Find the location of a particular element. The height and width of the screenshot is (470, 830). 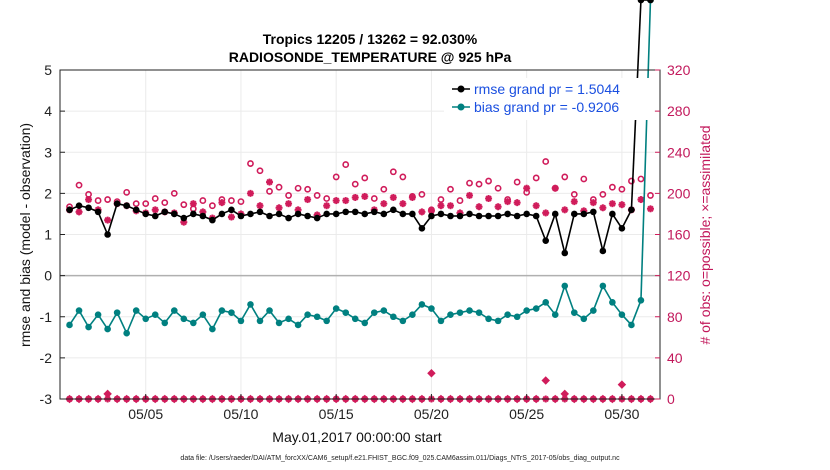

y-left-tick-label: 4 is located at coordinates (48, 111).